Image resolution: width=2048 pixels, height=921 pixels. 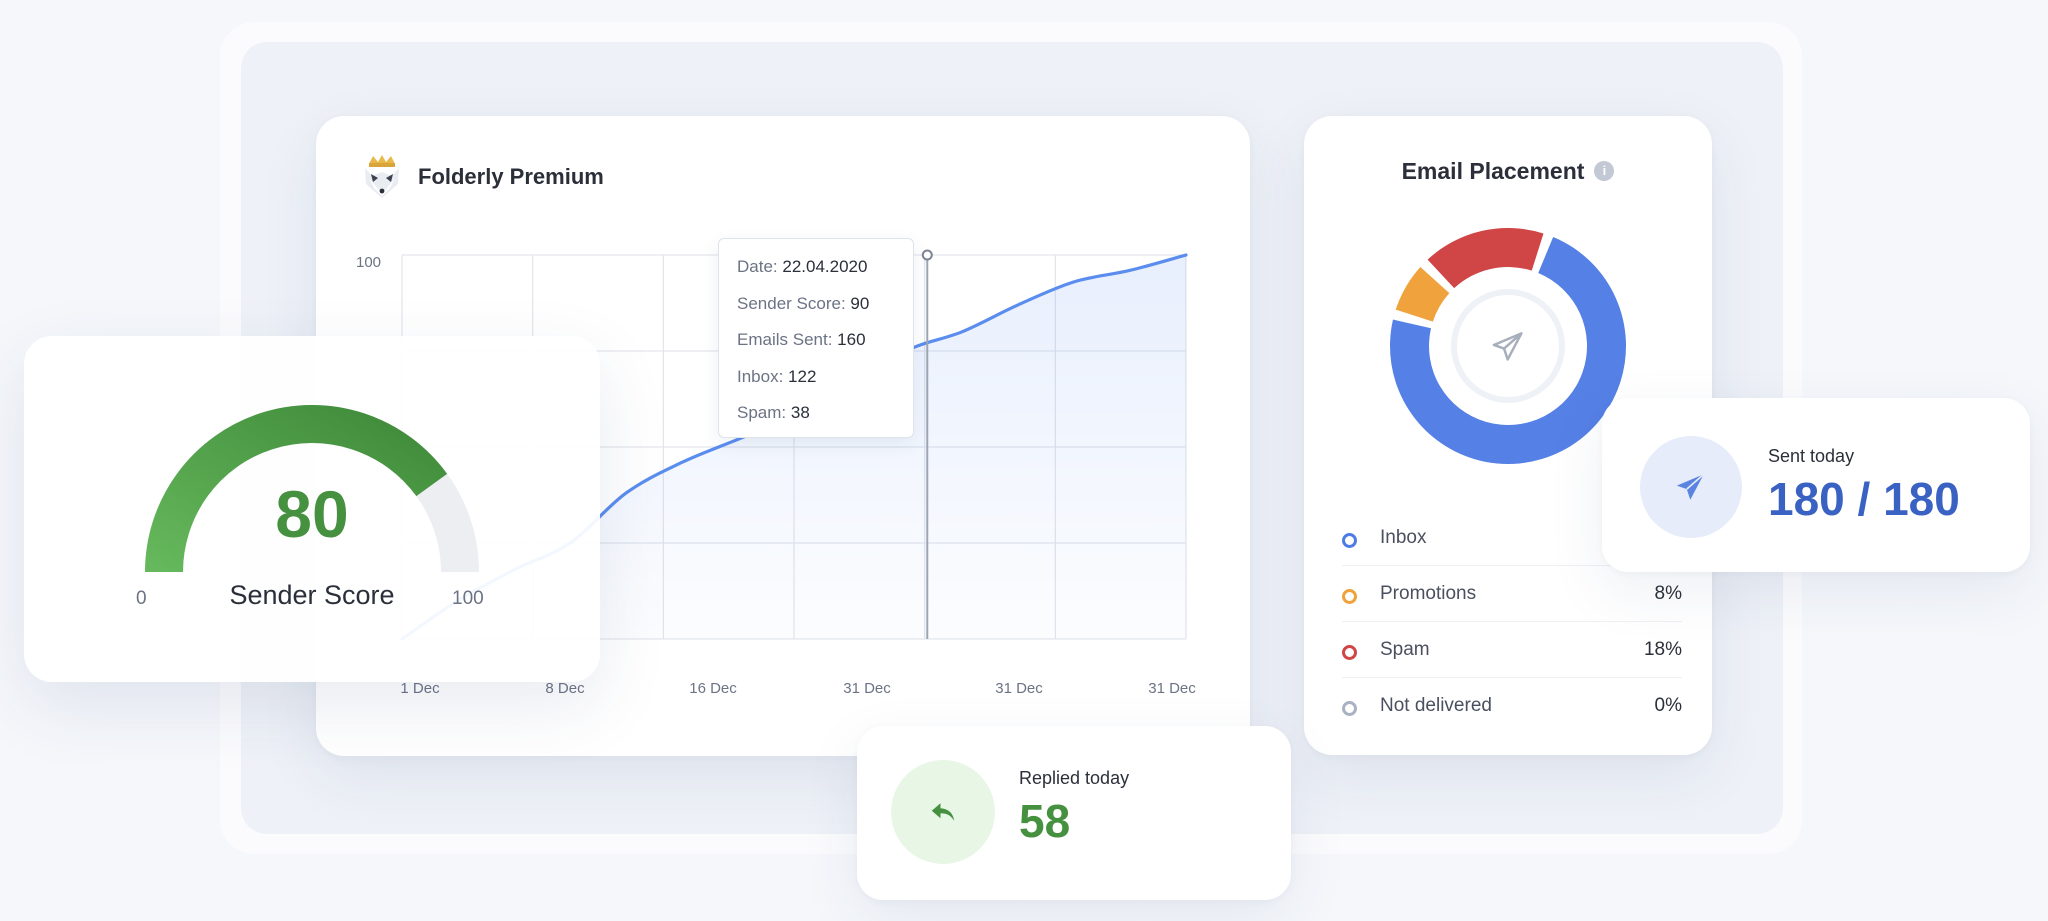 What do you see at coordinates (791, 303) in the screenshot?
I see `tooltip-score-label: Sender Score:` at bounding box center [791, 303].